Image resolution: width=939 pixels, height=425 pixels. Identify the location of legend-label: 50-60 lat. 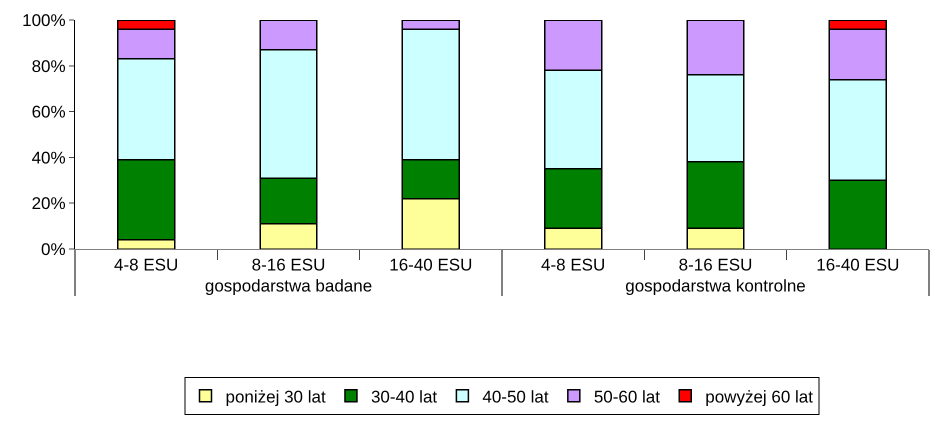
(627, 396).